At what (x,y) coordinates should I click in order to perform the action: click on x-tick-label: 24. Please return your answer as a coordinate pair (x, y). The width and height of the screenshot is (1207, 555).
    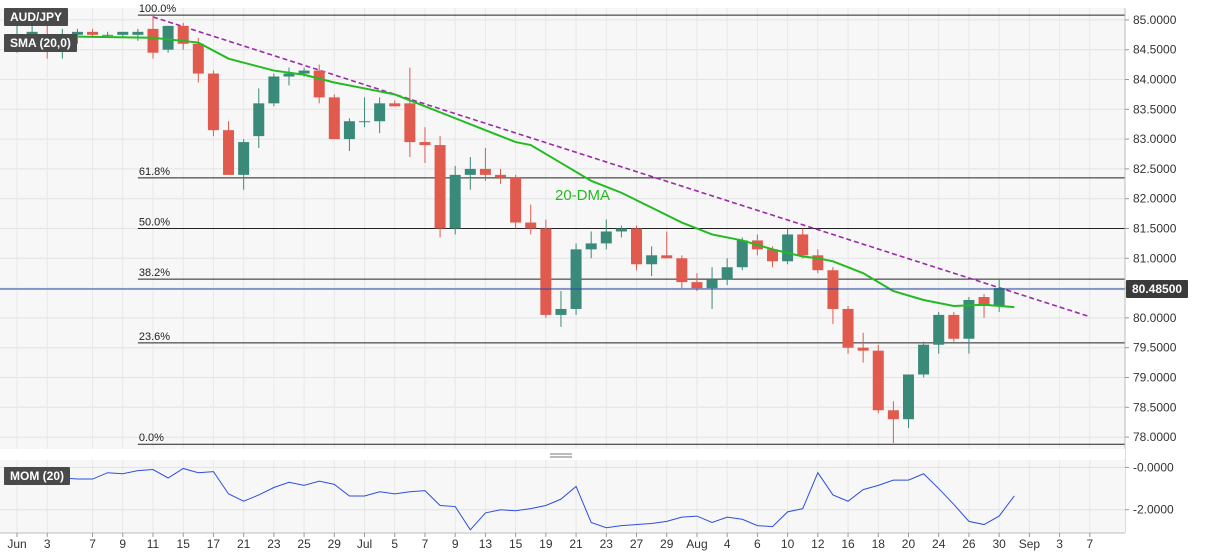
    Looking at the image, I should click on (939, 544).